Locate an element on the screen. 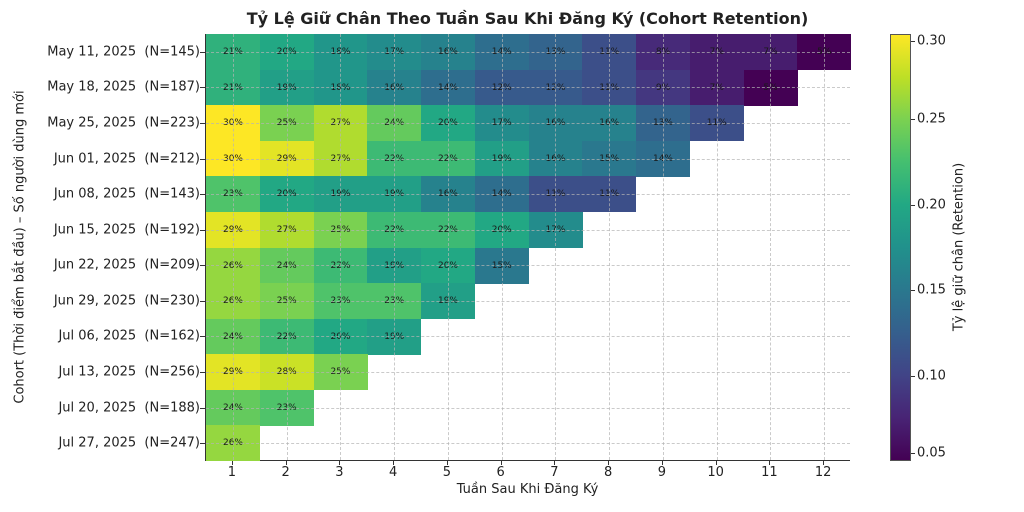  x-tick-label: 7 is located at coordinates (554, 472).